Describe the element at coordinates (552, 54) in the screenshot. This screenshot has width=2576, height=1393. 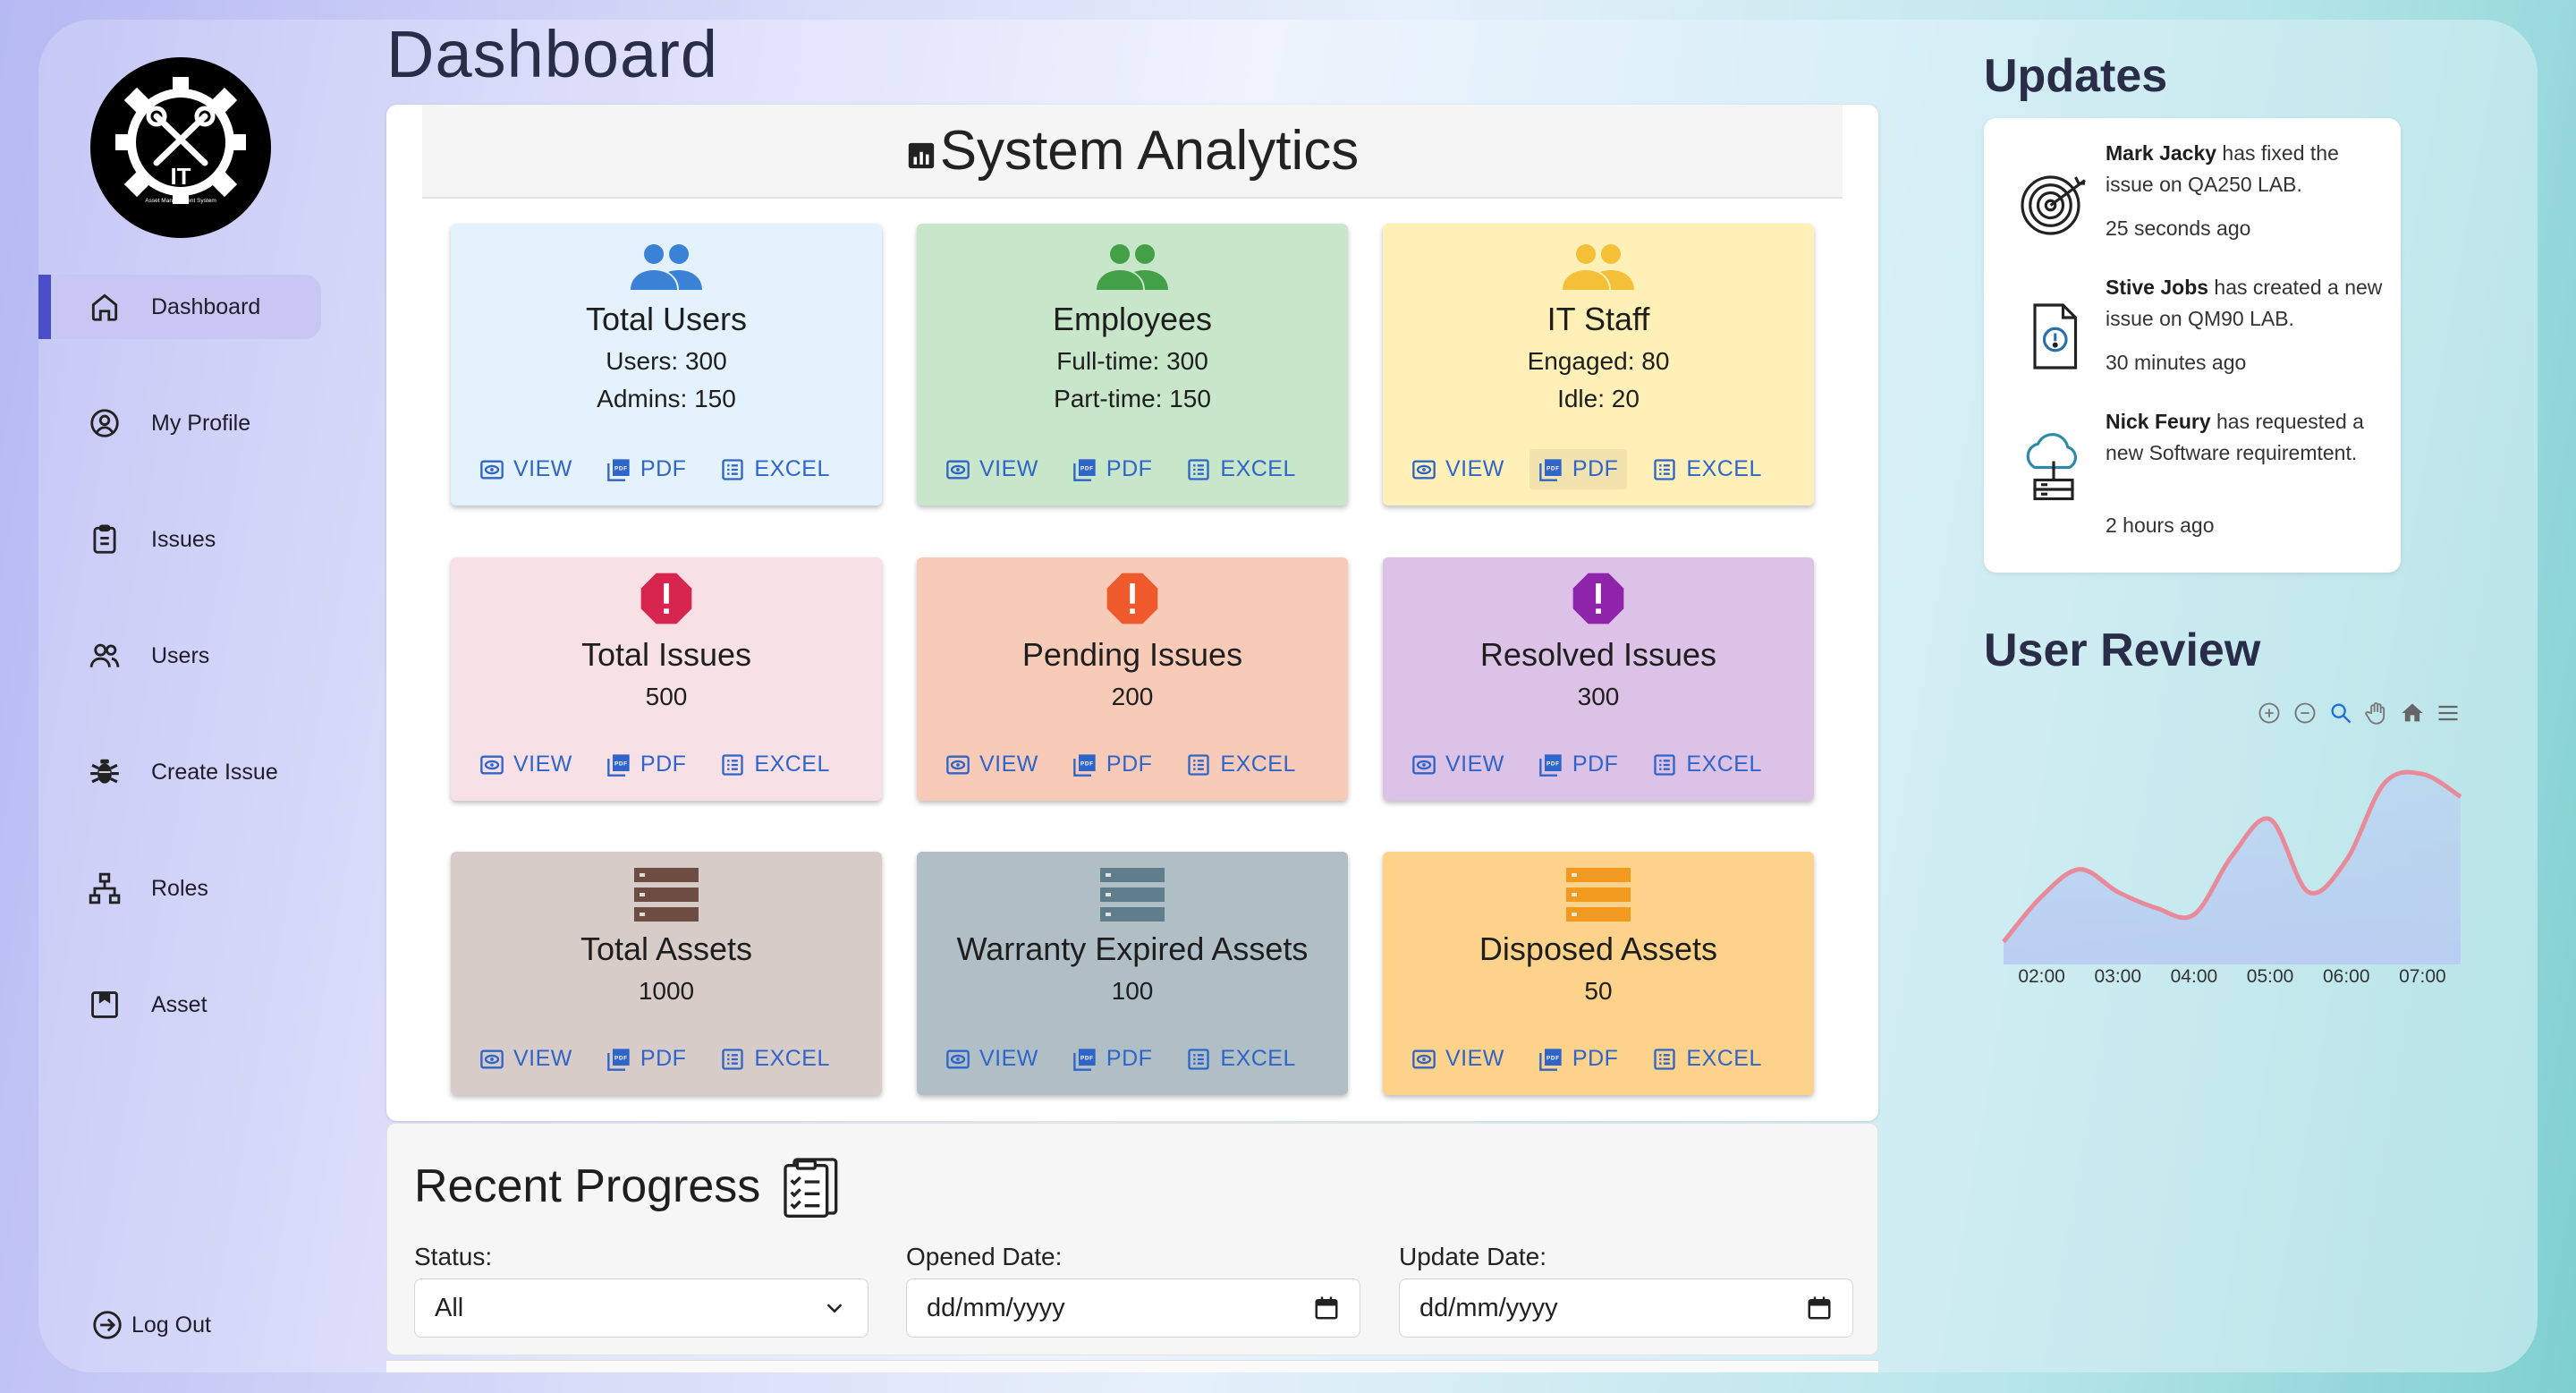
I see `page-title: Dashboard` at that location.